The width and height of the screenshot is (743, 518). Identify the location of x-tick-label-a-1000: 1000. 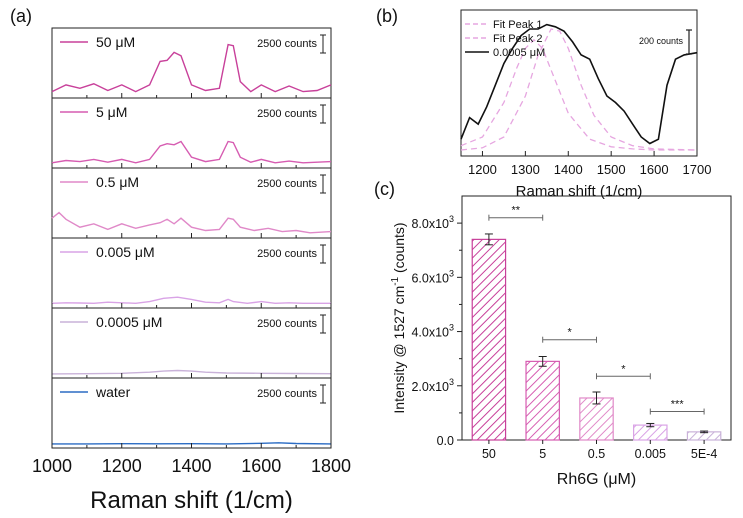
(52, 466).